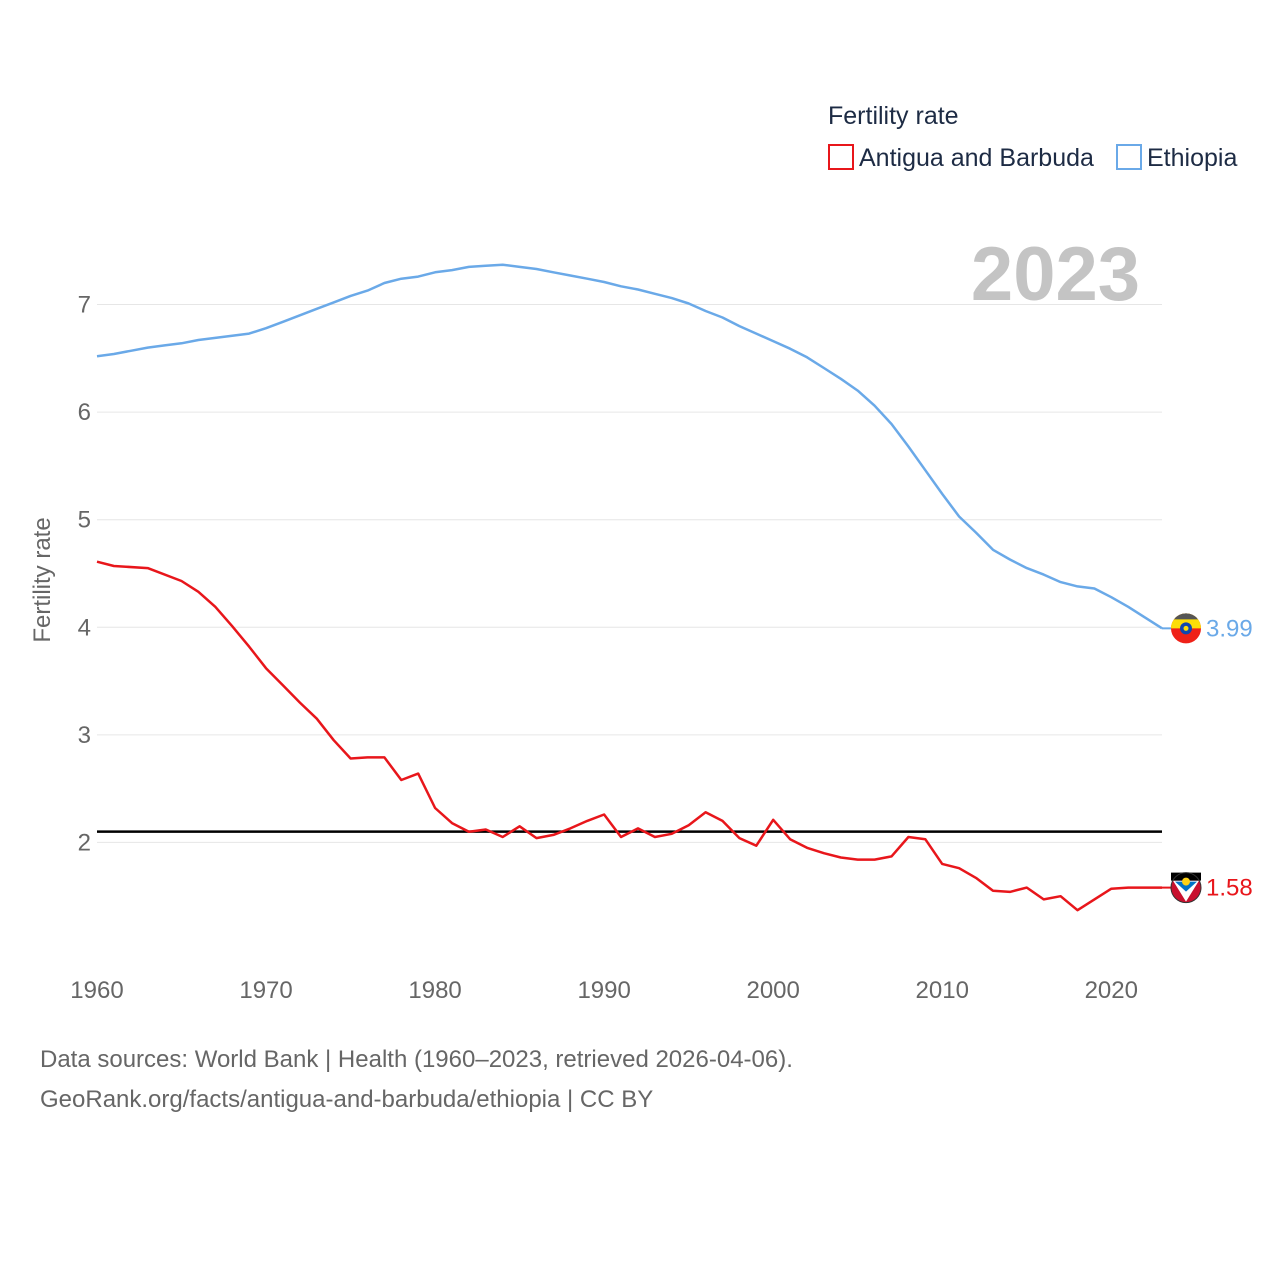 Image resolution: width=1280 pixels, height=1280 pixels. Describe the element at coordinates (841, 157) in the screenshot. I see `legend-swatch-antigua` at that location.